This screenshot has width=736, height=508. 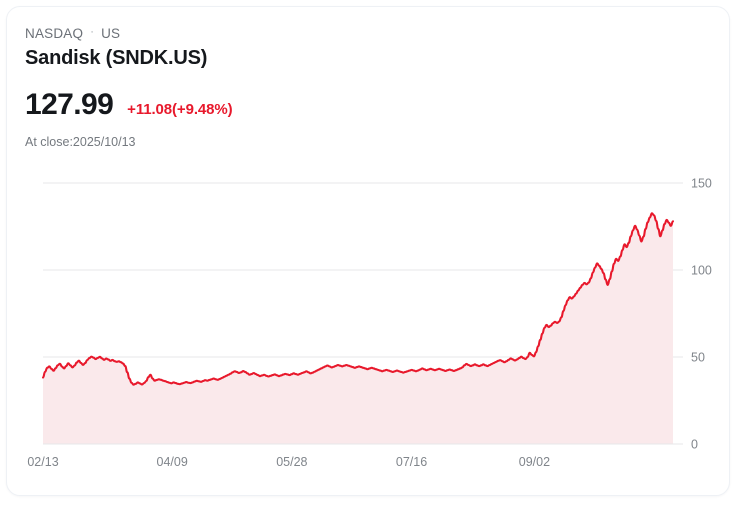 I want to click on x-axis-tick-label: 02/13, so click(x=42, y=462).